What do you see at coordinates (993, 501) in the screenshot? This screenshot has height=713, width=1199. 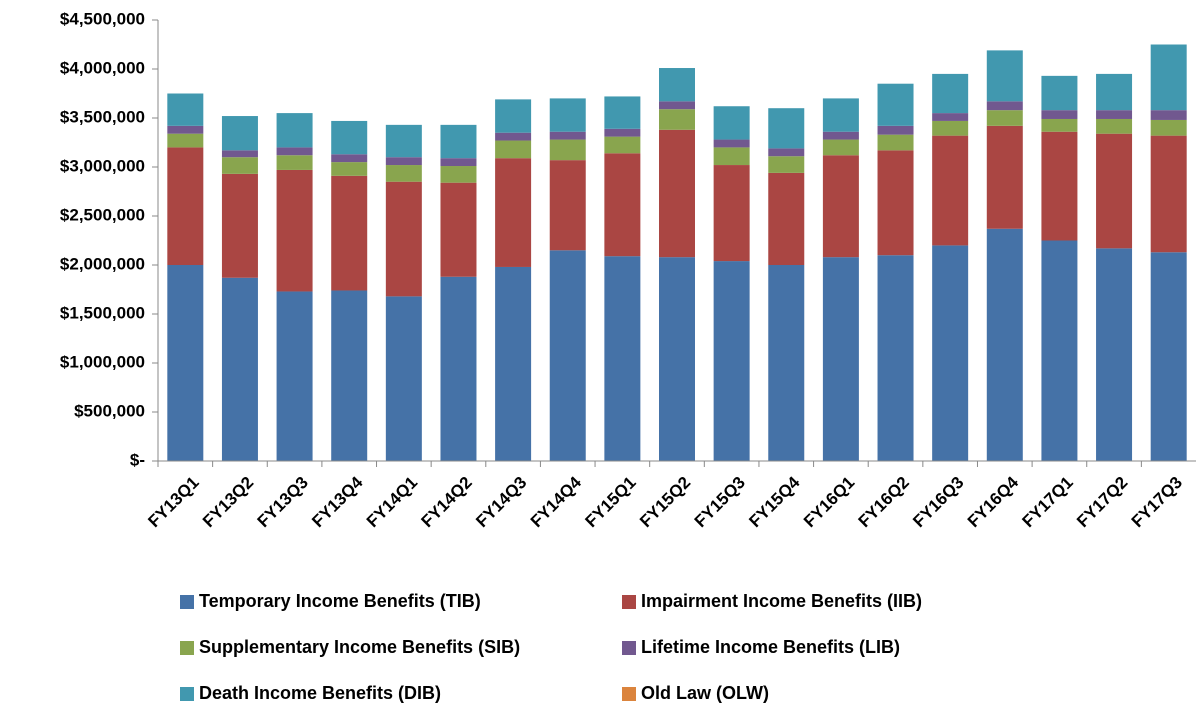 I see `x-tick-label: FY16Q4` at bounding box center [993, 501].